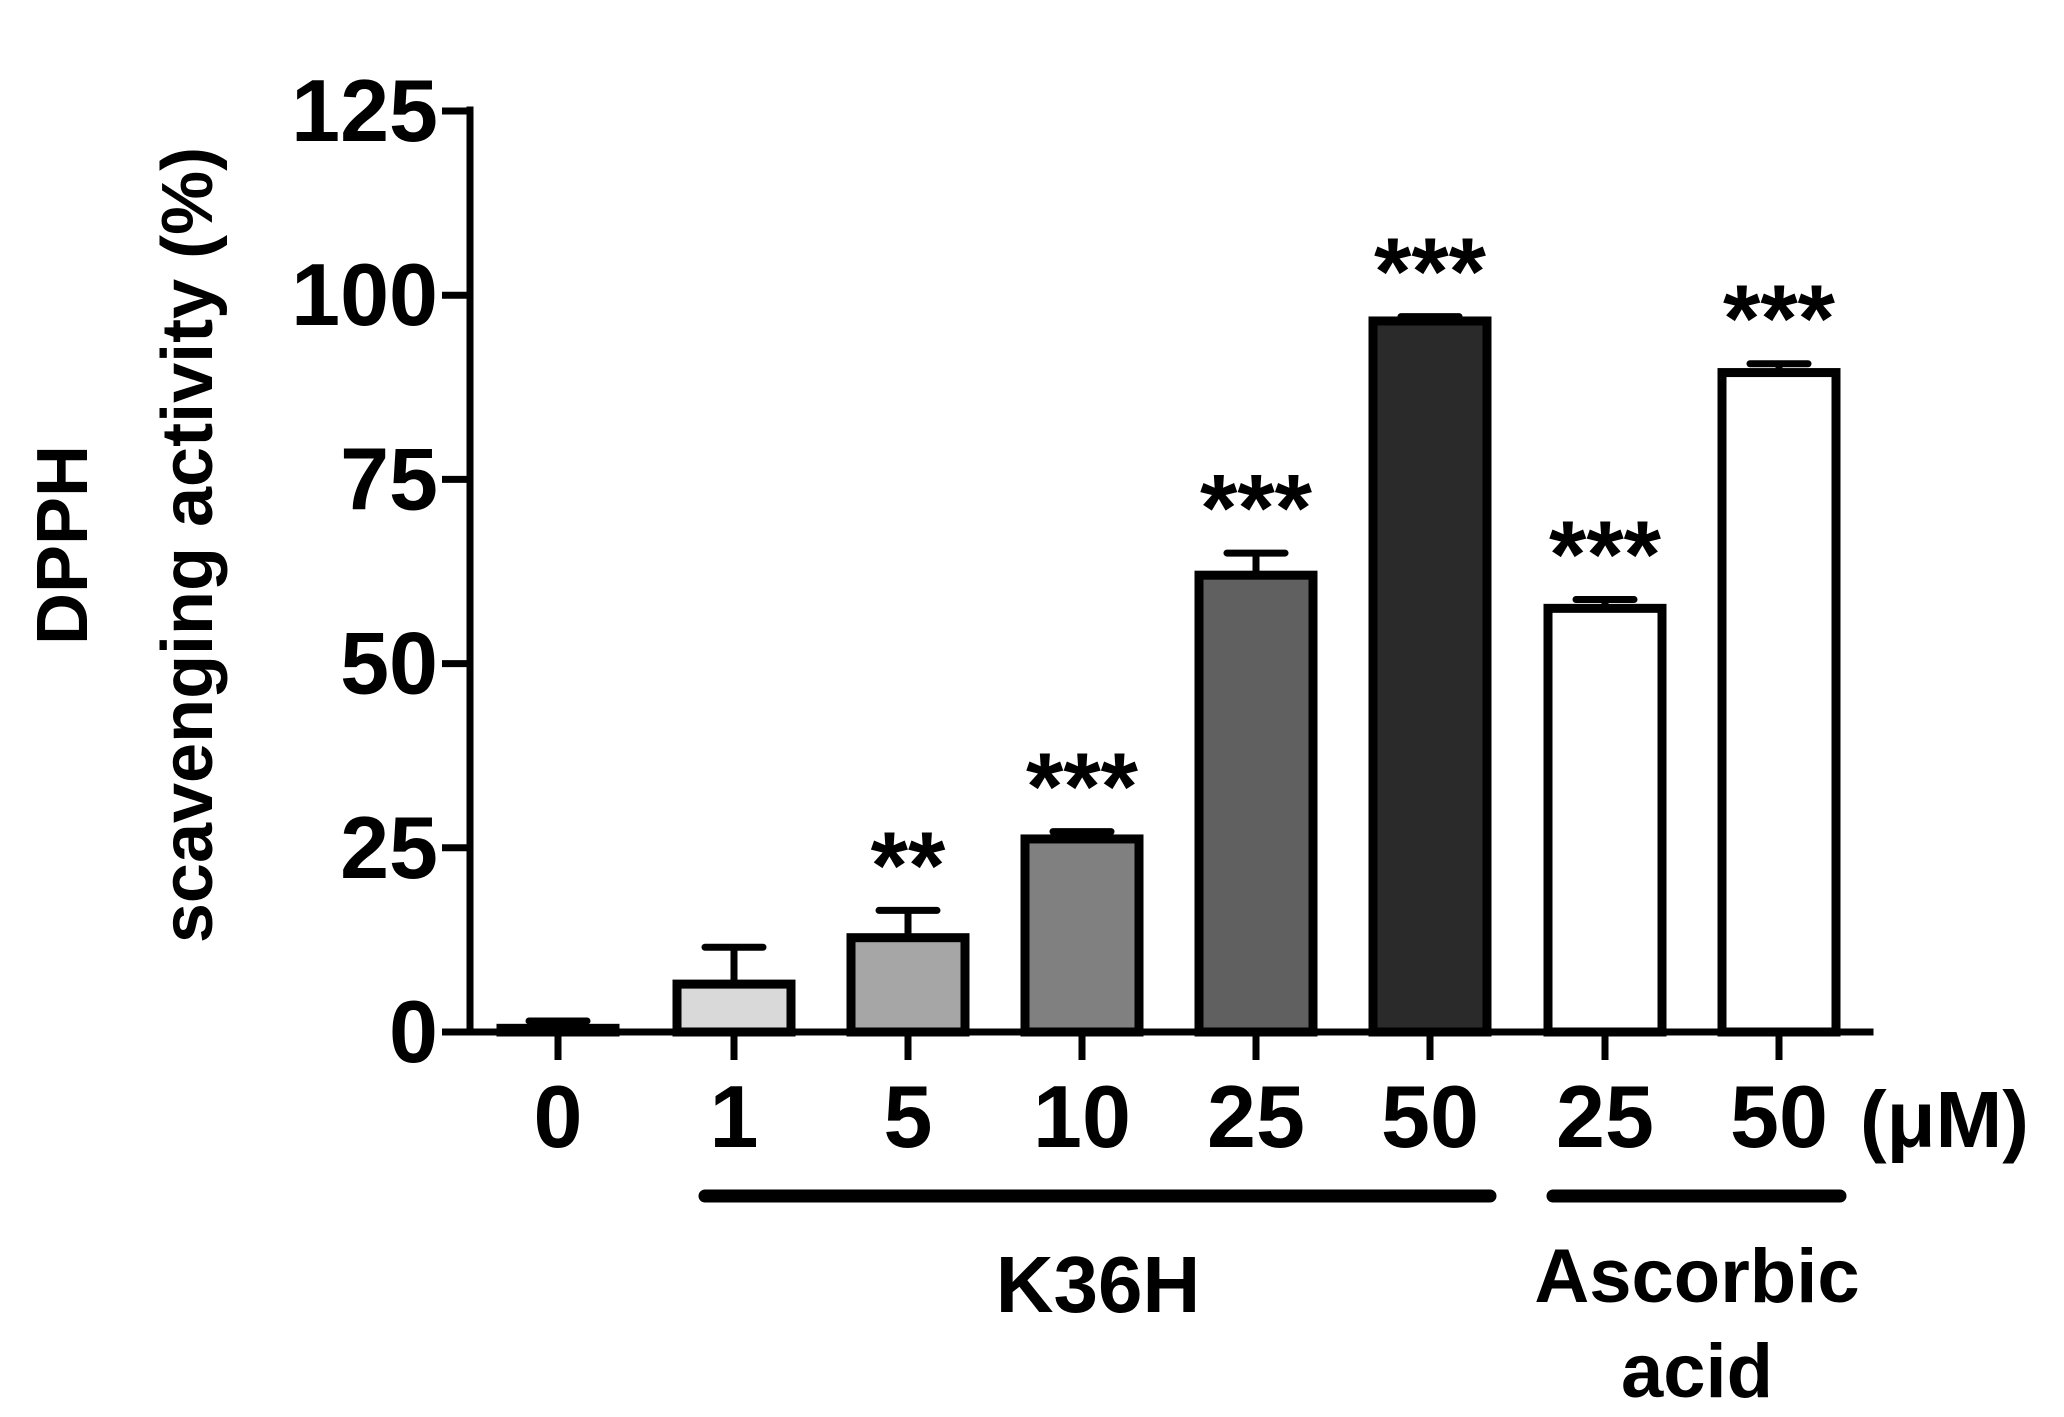  What do you see at coordinates (1098, 1284) in the screenshot?
I see `group-label-k36h: K36H` at bounding box center [1098, 1284].